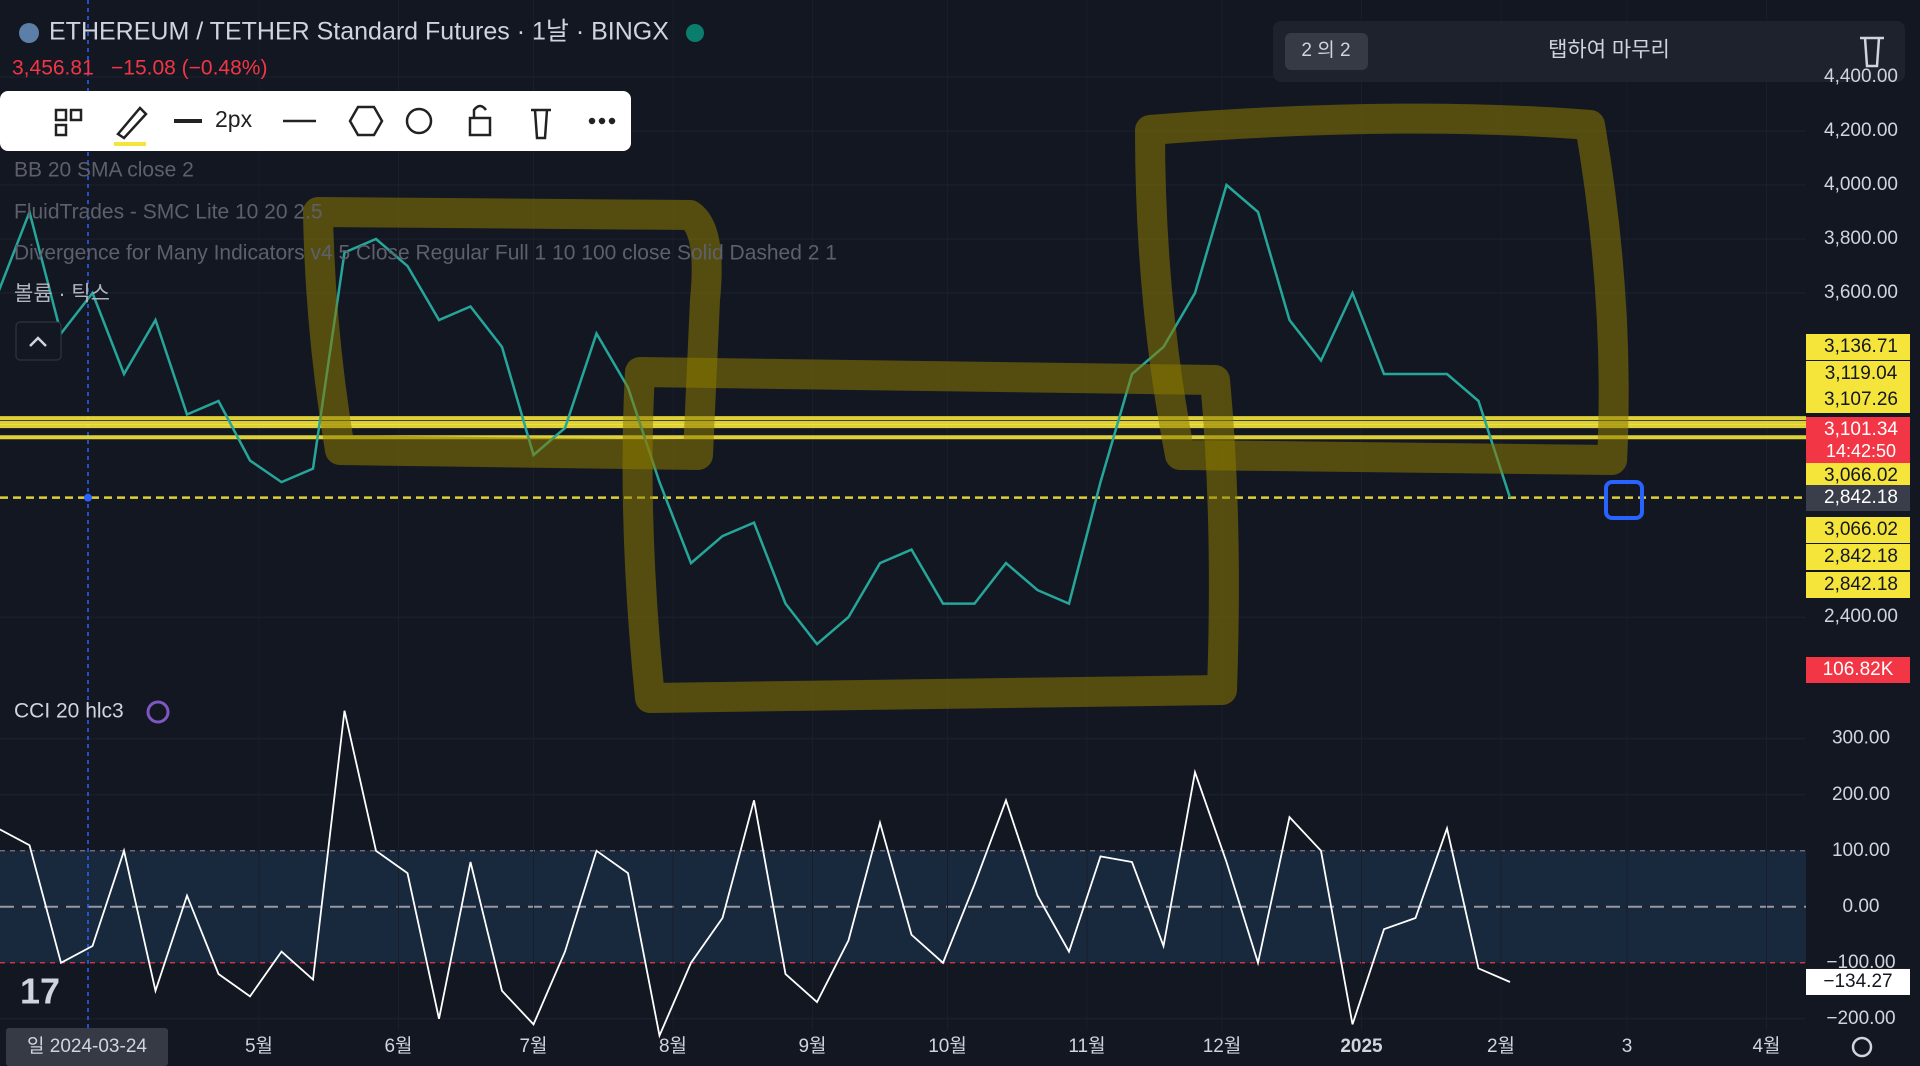  I want to click on last-price: 3,456.81, so click(53, 68).